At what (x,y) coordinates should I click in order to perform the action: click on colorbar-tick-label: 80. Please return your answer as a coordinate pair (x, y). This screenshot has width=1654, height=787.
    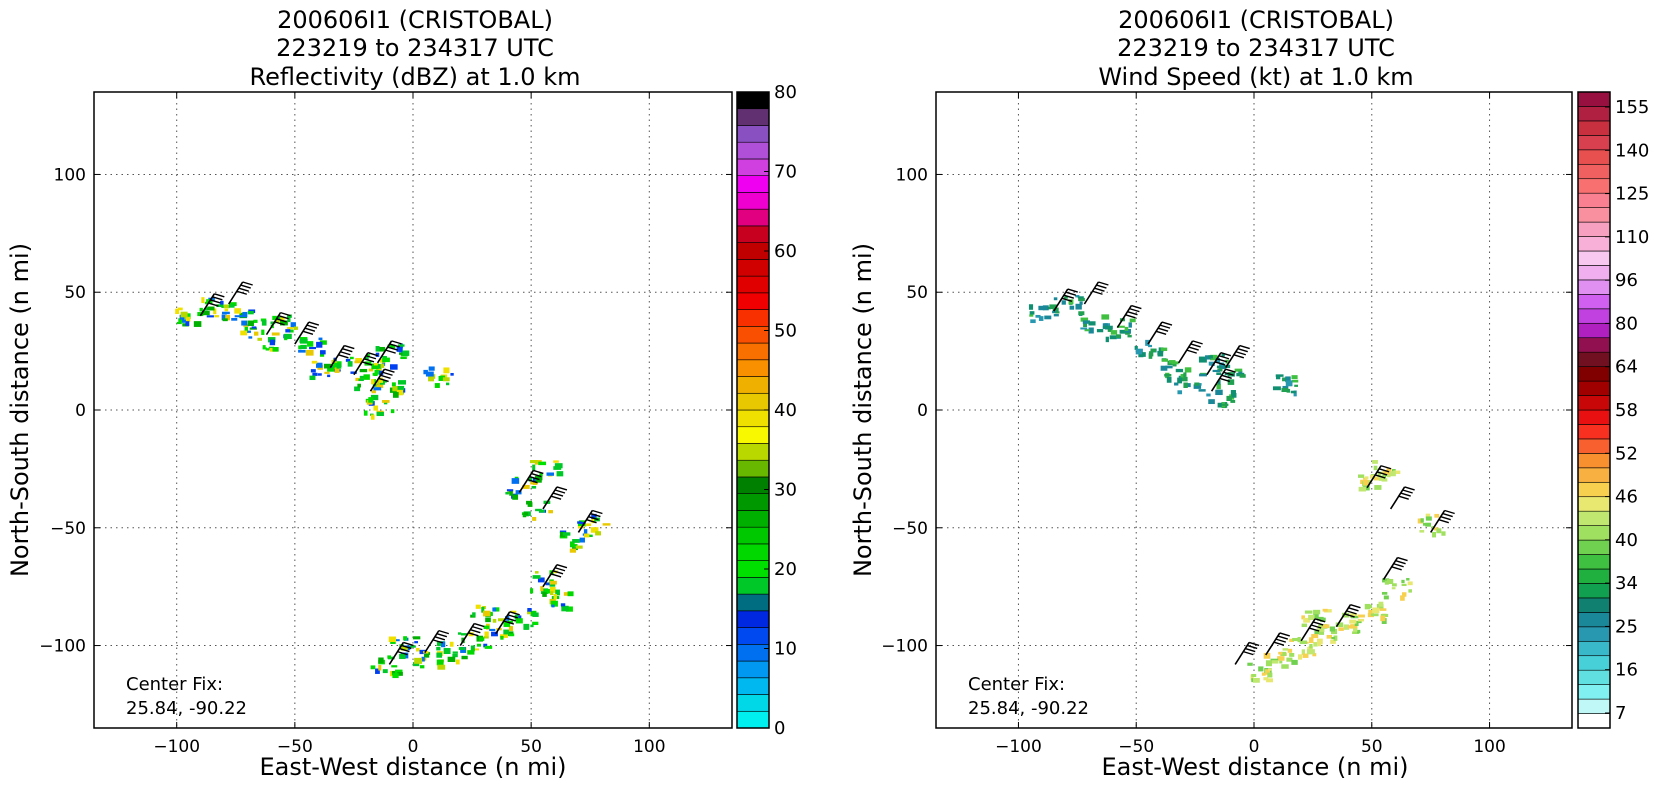
    Looking at the image, I should click on (1626, 323).